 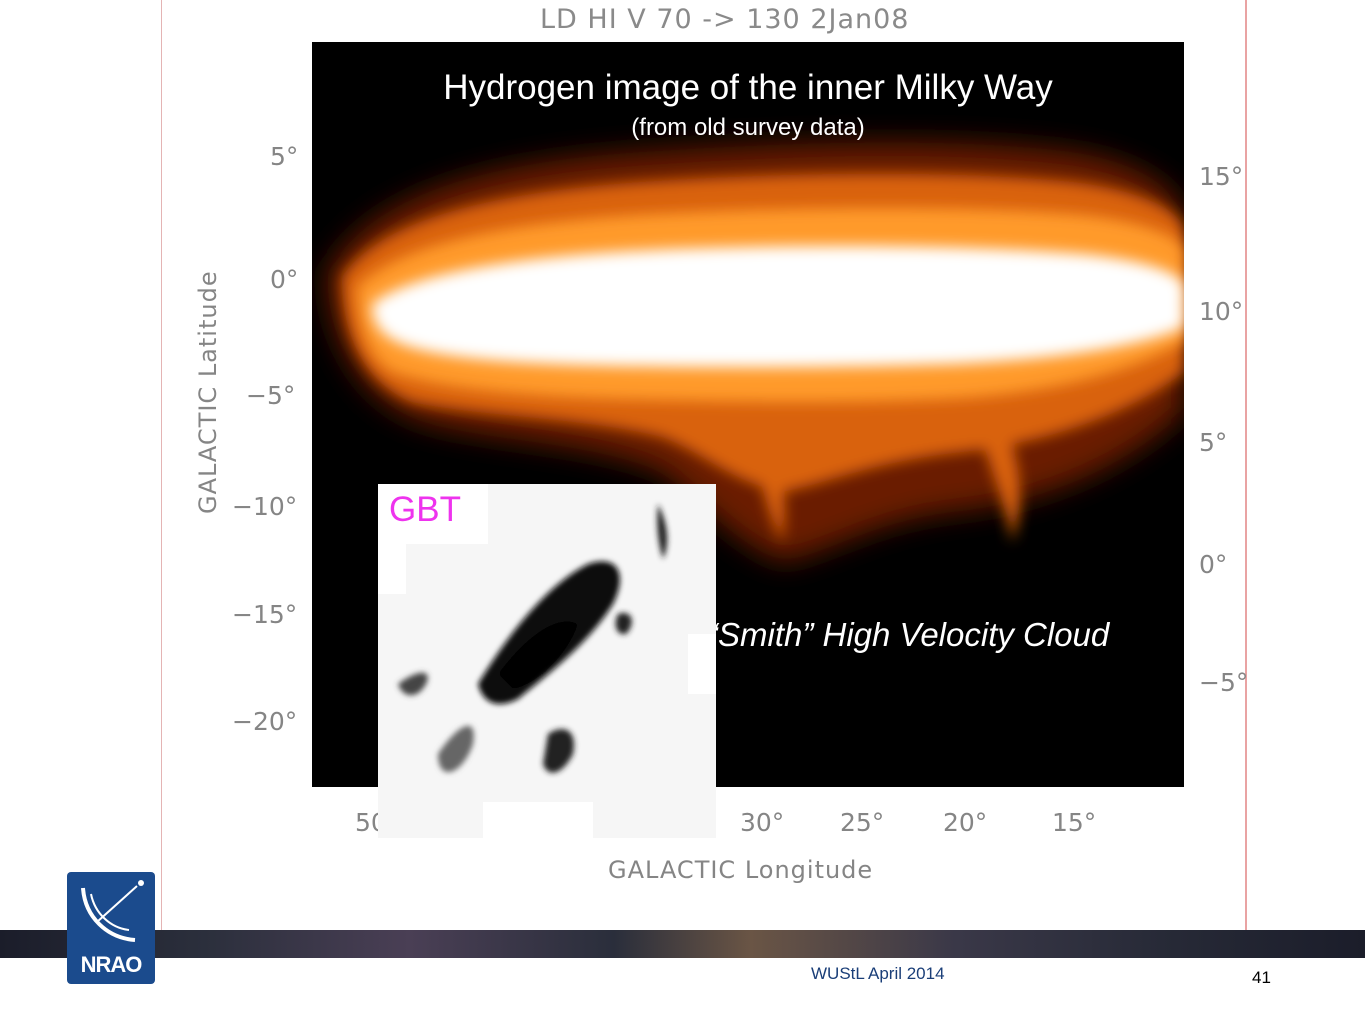 What do you see at coordinates (265, 721) in the screenshot?
I see `y-tick: −20°` at bounding box center [265, 721].